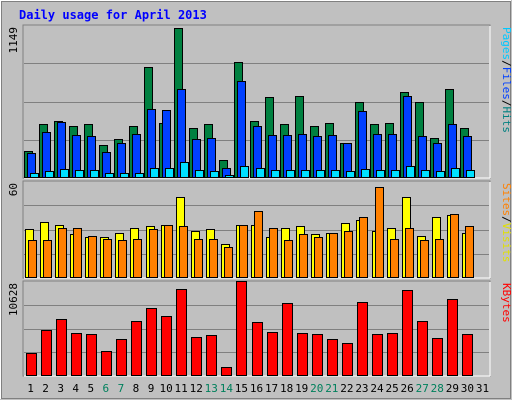 Image resolution: width=512 pixels, height=405 pixels. Describe the element at coordinates (106, 388) in the screenshot. I see `day-label: 6` at that location.